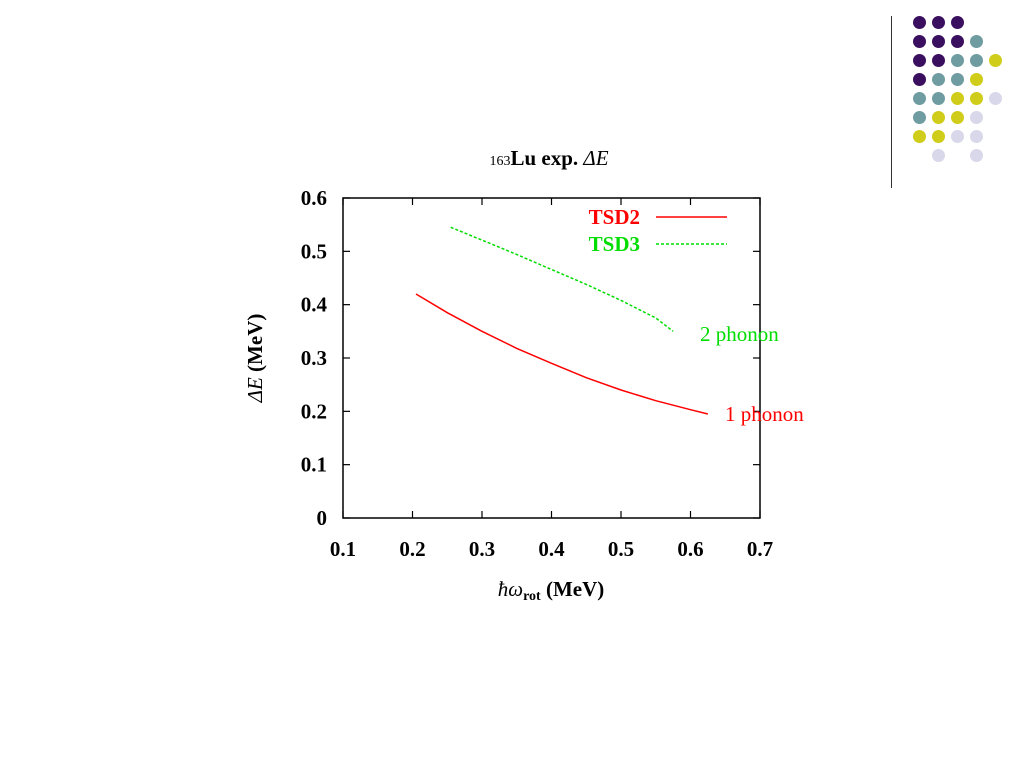  What do you see at coordinates (314, 465) in the screenshot?
I see `y-tick-label: 0.1` at bounding box center [314, 465].